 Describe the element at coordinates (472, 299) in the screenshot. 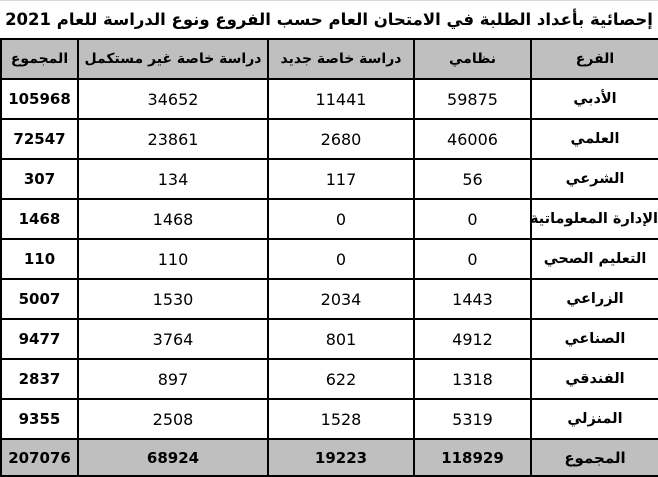

I see `cell-nizami: 1443` at that location.